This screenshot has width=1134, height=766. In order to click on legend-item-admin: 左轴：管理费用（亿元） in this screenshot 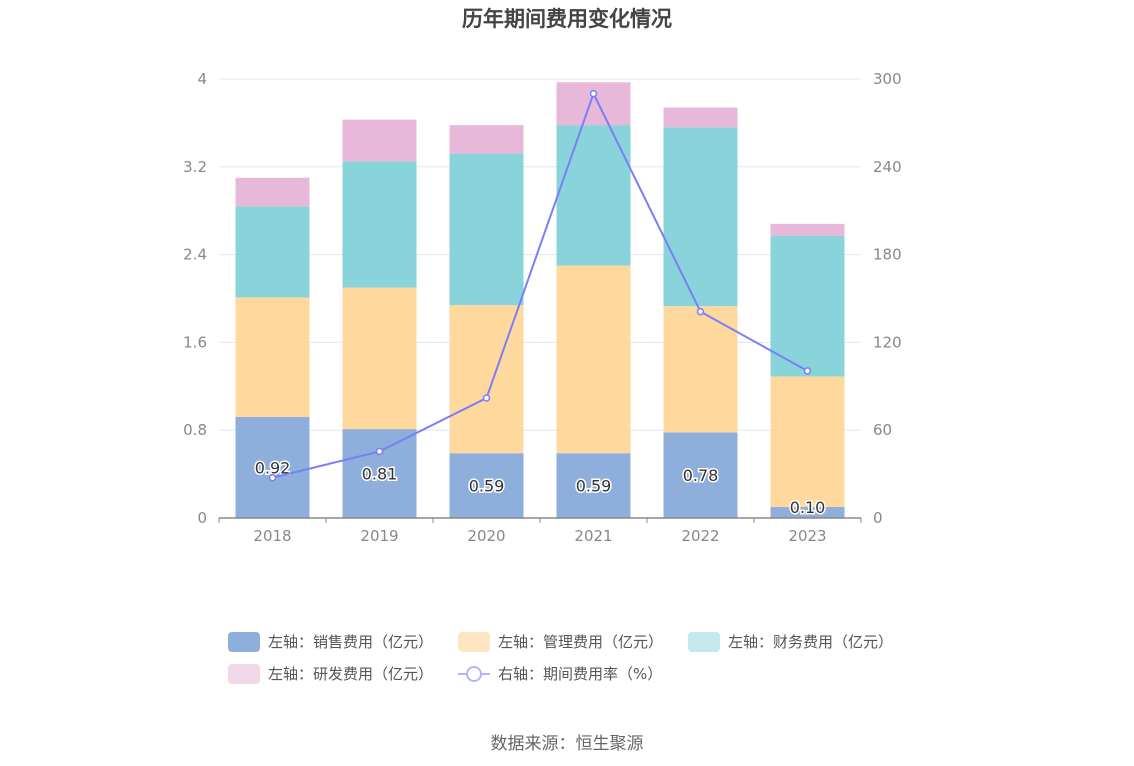, I will do `click(560, 641)`.